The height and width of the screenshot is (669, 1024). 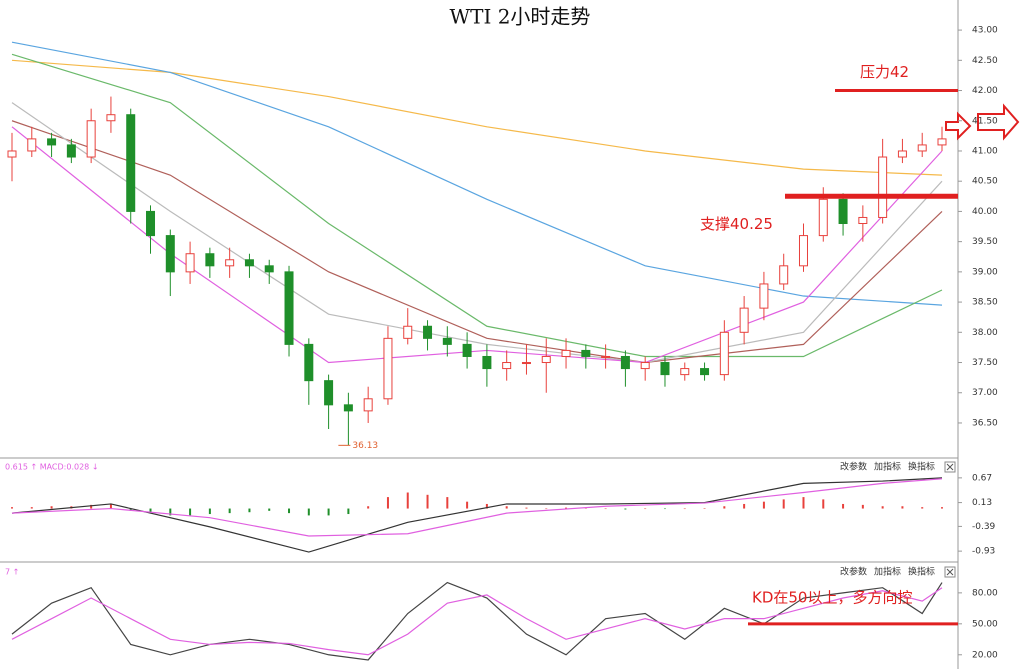 I want to click on y-tick-label: 37.50, so click(x=985, y=363).